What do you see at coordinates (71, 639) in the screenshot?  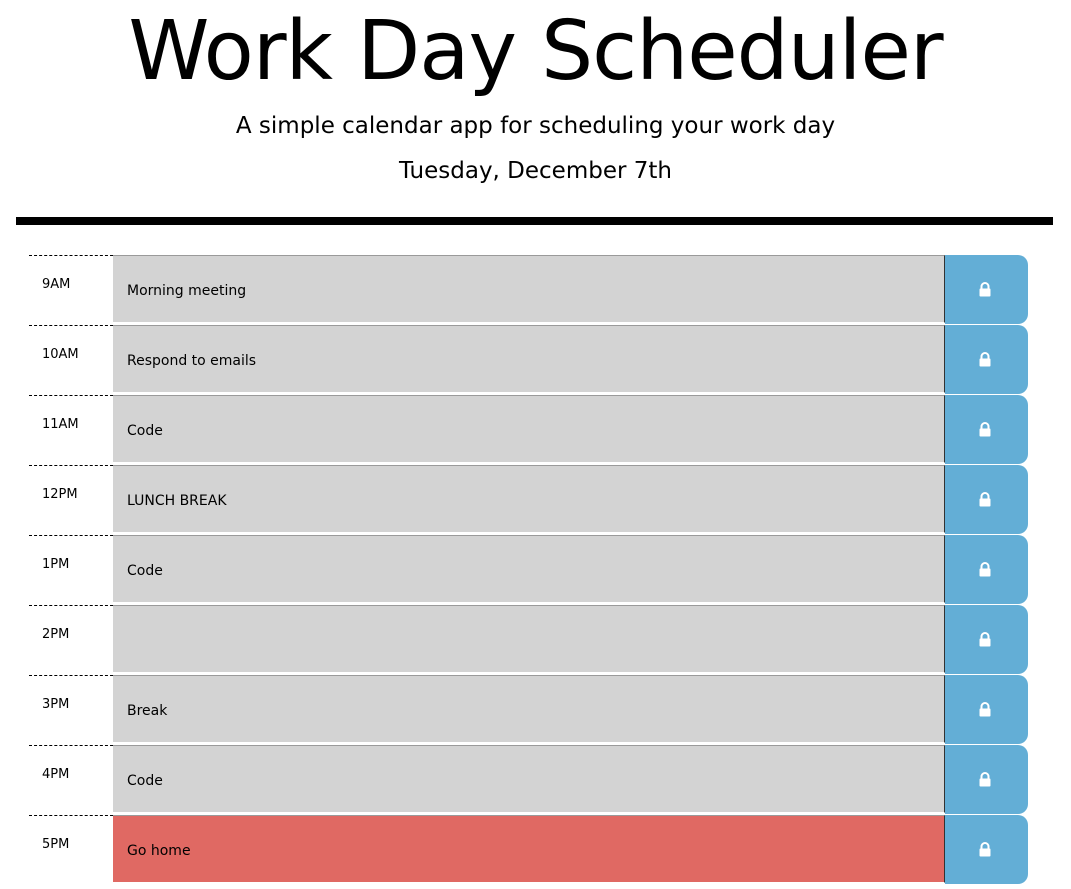 I see `hour-label: 2PM` at bounding box center [71, 639].